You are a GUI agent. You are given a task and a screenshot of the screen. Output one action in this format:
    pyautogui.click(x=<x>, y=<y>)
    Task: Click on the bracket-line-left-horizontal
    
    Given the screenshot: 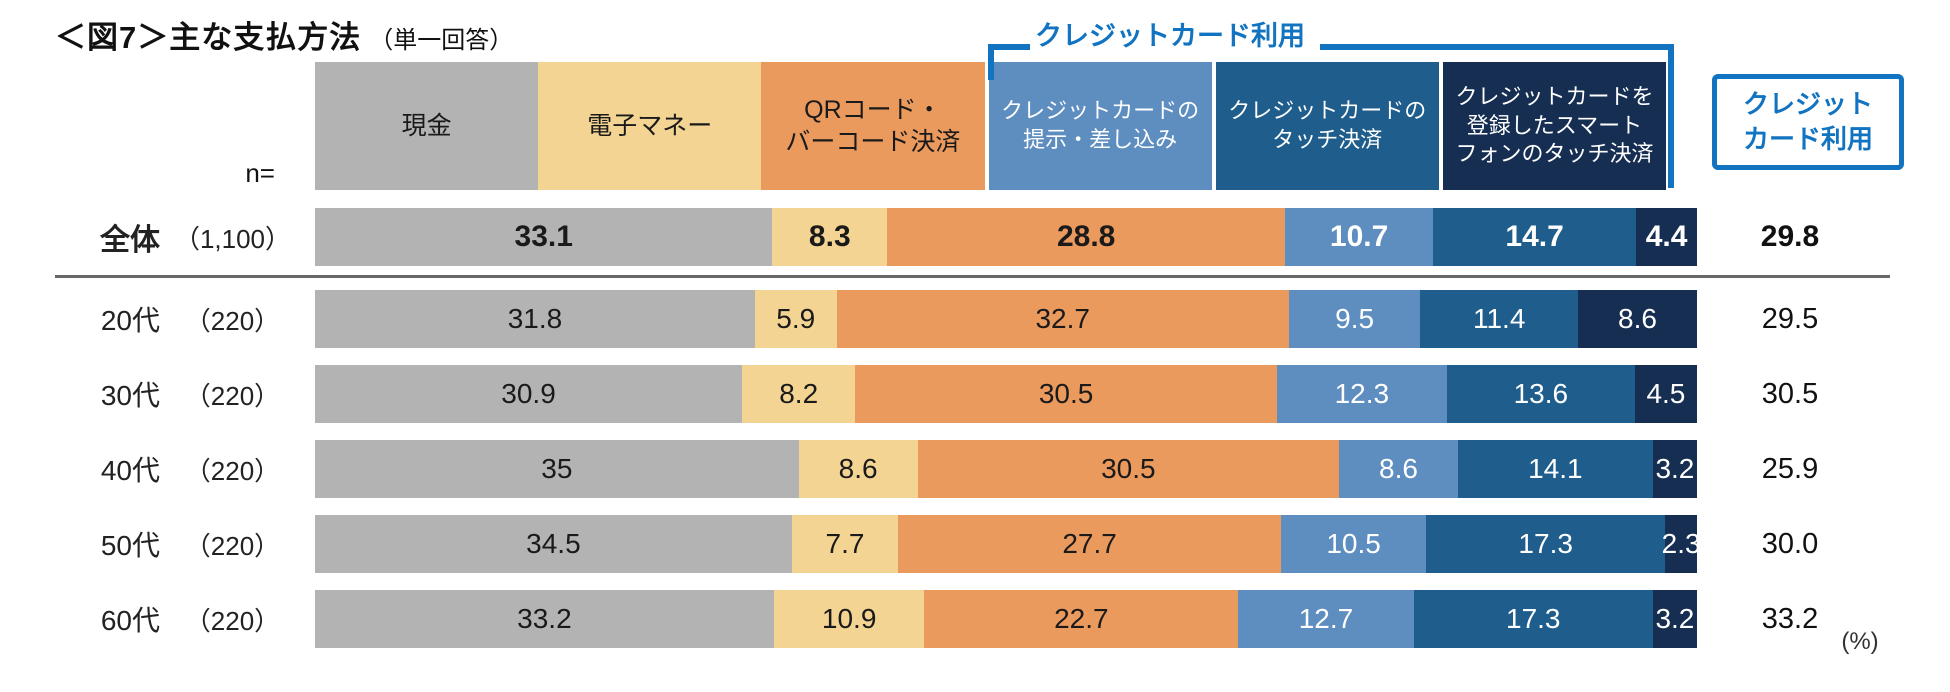 What is the action you would take?
    pyautogui.click(x=1009, y=47)
    